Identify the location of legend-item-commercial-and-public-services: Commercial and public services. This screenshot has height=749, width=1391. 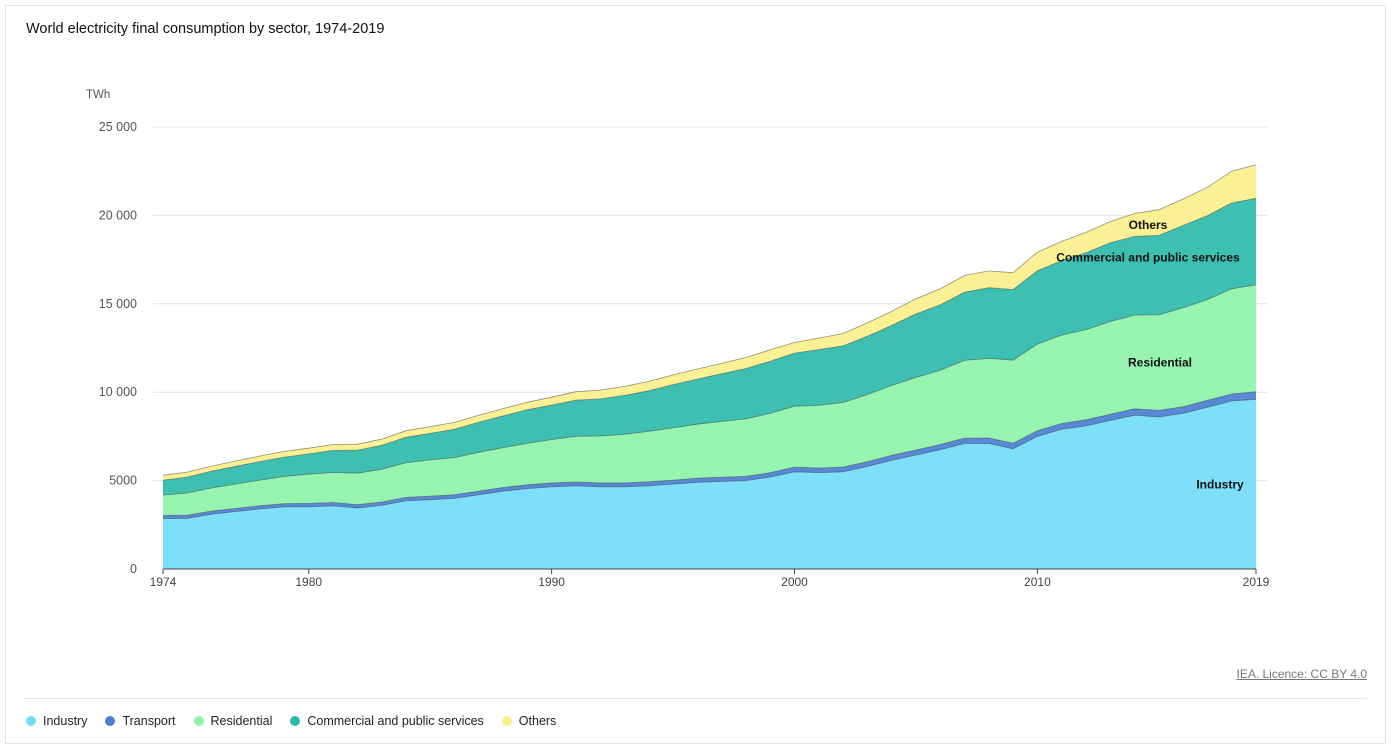
(387, 721).